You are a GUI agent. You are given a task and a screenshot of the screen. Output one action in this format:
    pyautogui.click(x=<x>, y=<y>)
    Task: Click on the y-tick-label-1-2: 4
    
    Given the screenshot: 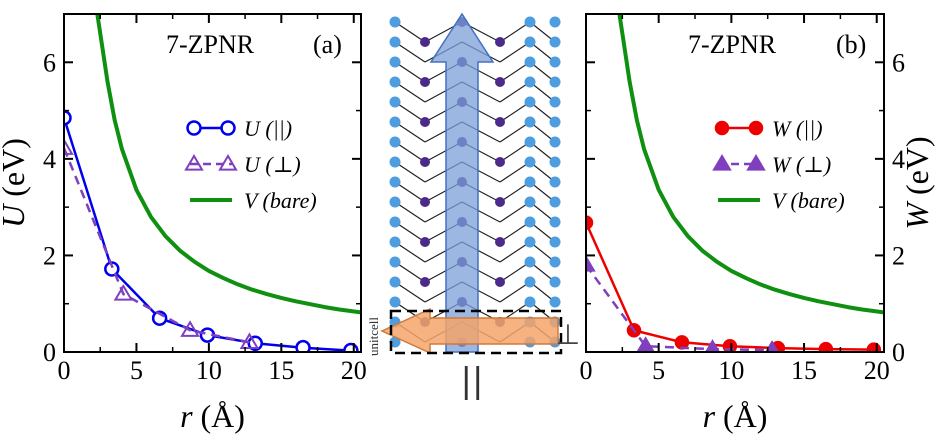 What is the action you would take?
    pyautogui.click(x=898, y=159)
    